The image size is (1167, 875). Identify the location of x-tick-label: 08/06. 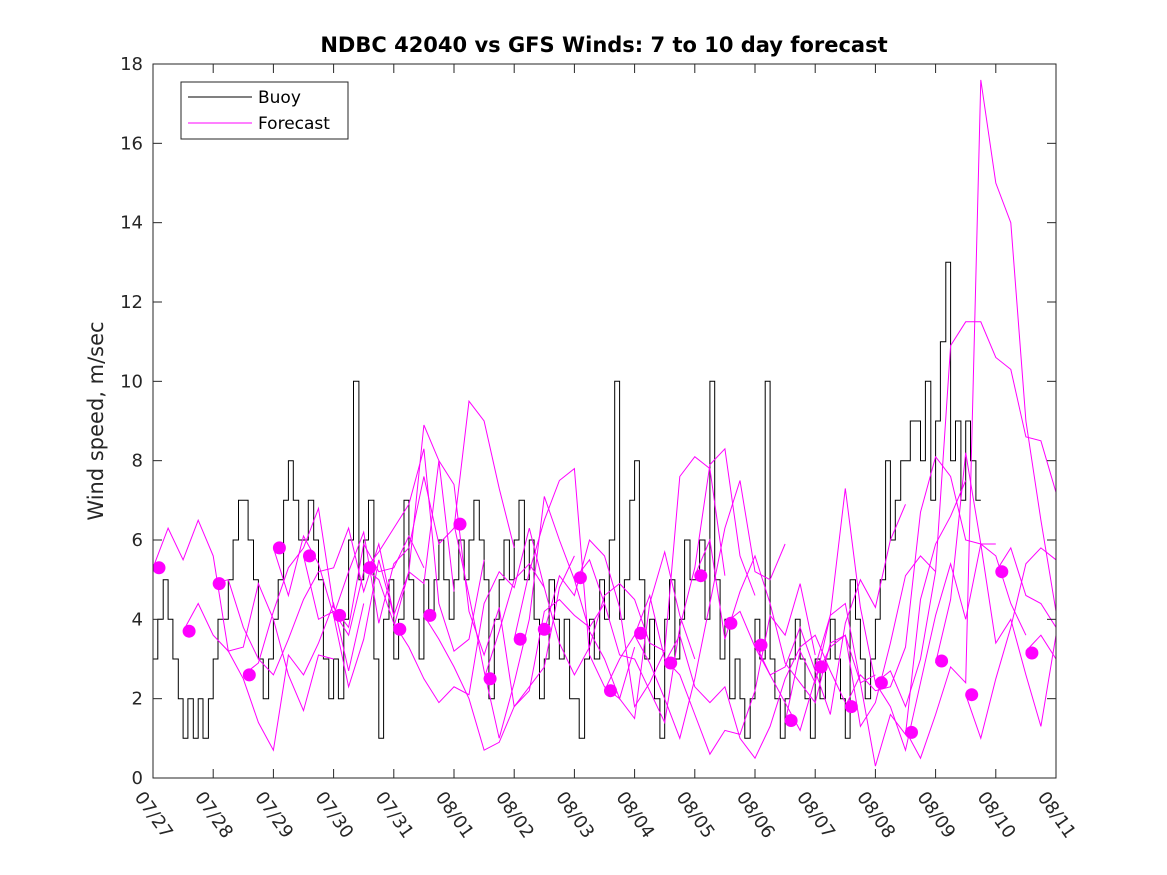
(755, 815).